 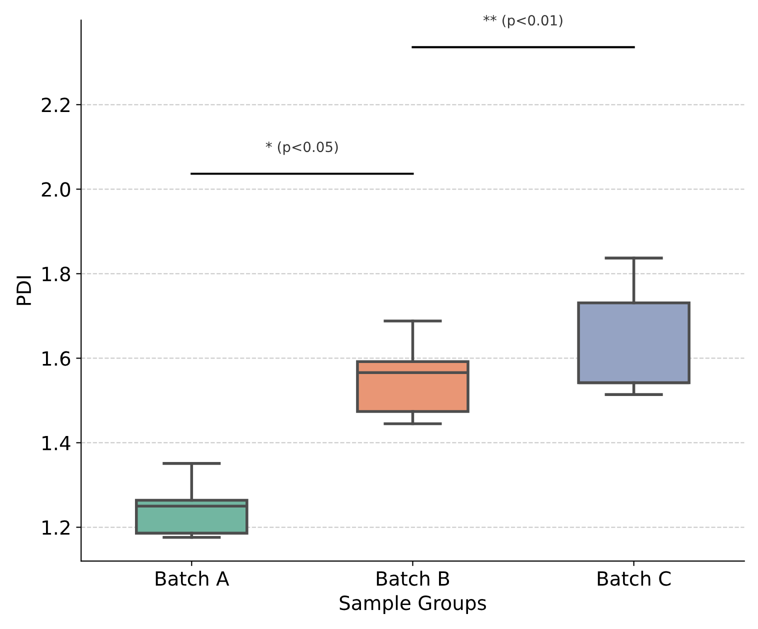 I want to click on annotation: * (p<0.05), so click(x=302, y=148).